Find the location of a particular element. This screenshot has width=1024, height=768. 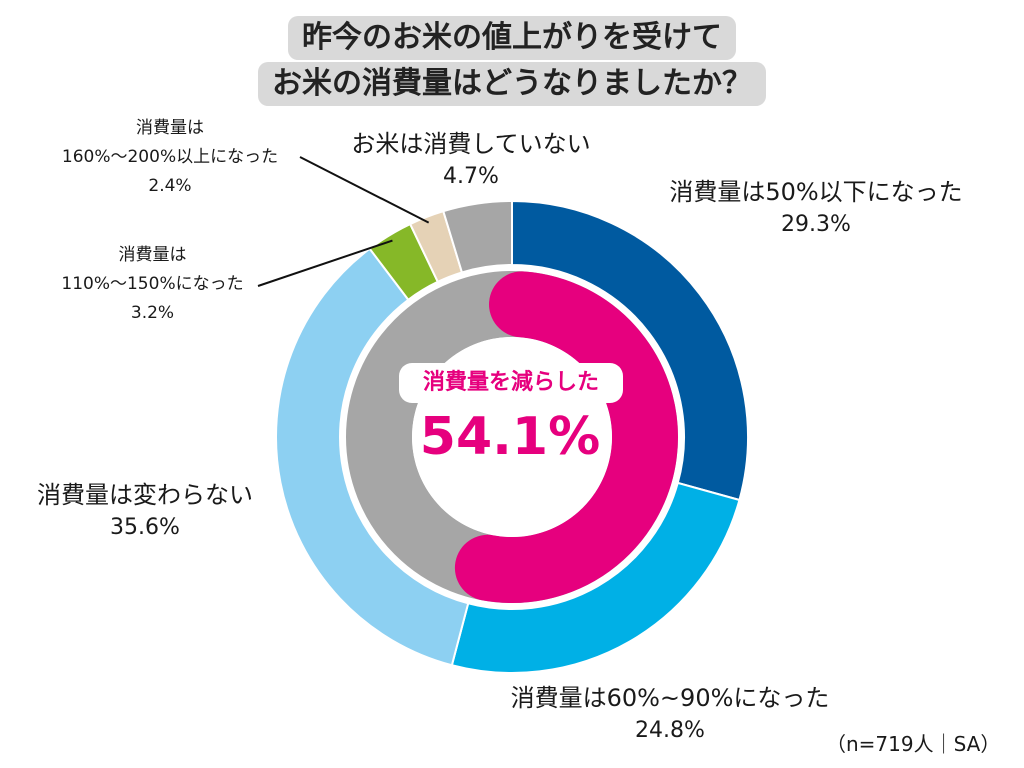

slice-name: 消費量は変わらない is located at coordinates (145, 495).